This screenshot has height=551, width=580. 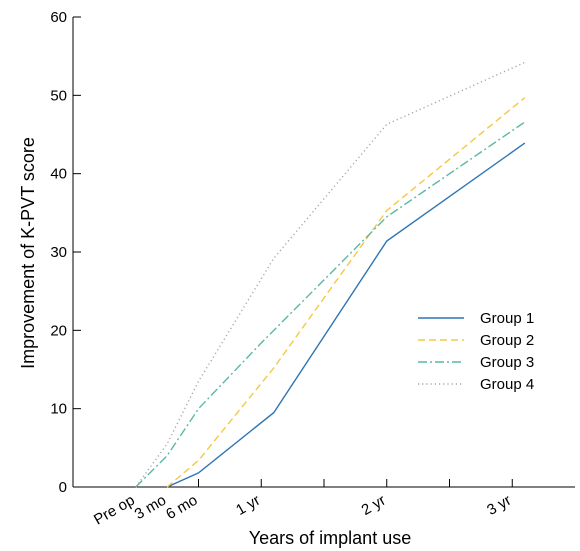 I want to click on x-tick-label: 1 yr, so click(x=248, y=505).